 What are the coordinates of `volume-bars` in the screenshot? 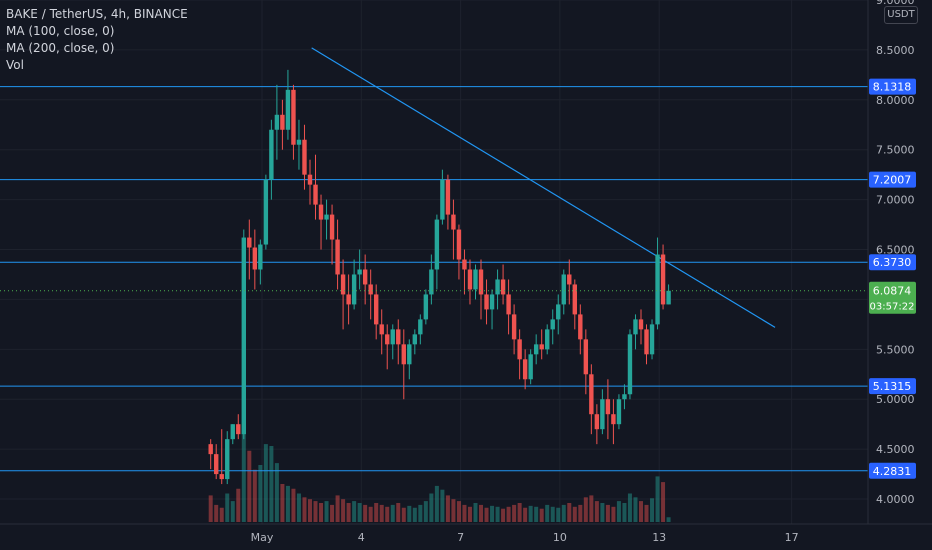 It's located at (439, 455).